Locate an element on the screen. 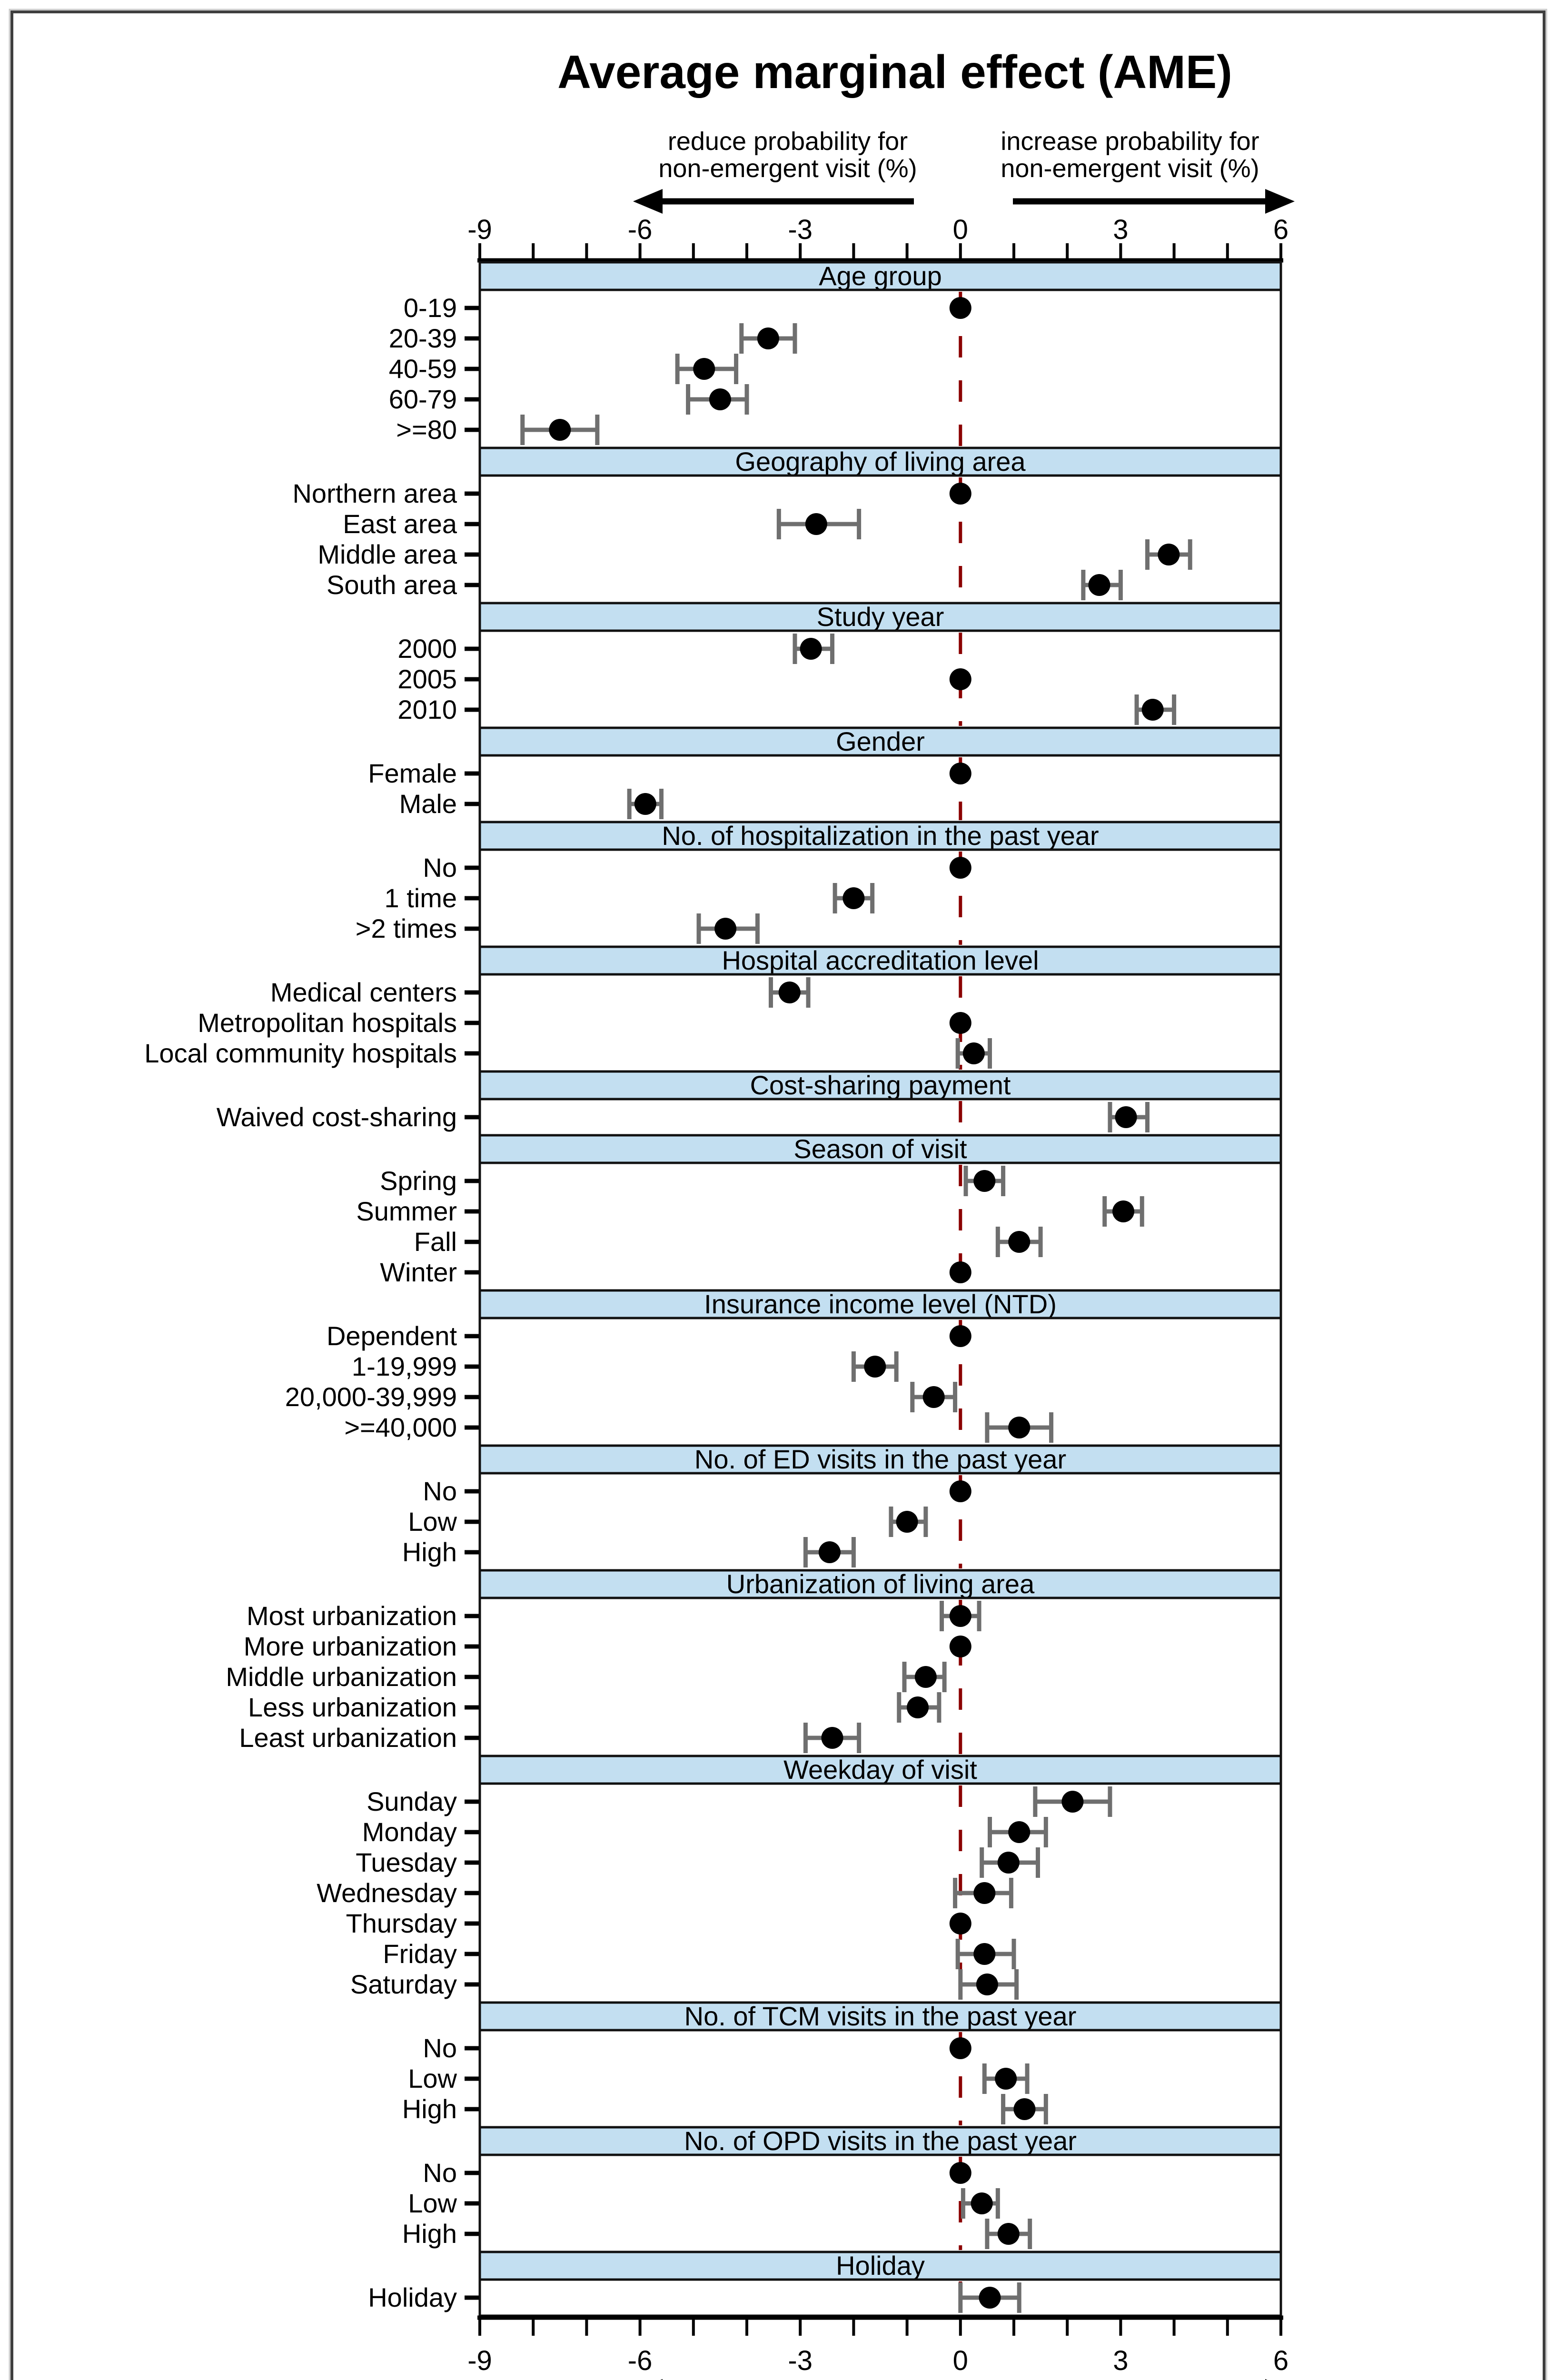 The image size is (1556, 2380). category-label: Female is located at coordinates (413, 773).